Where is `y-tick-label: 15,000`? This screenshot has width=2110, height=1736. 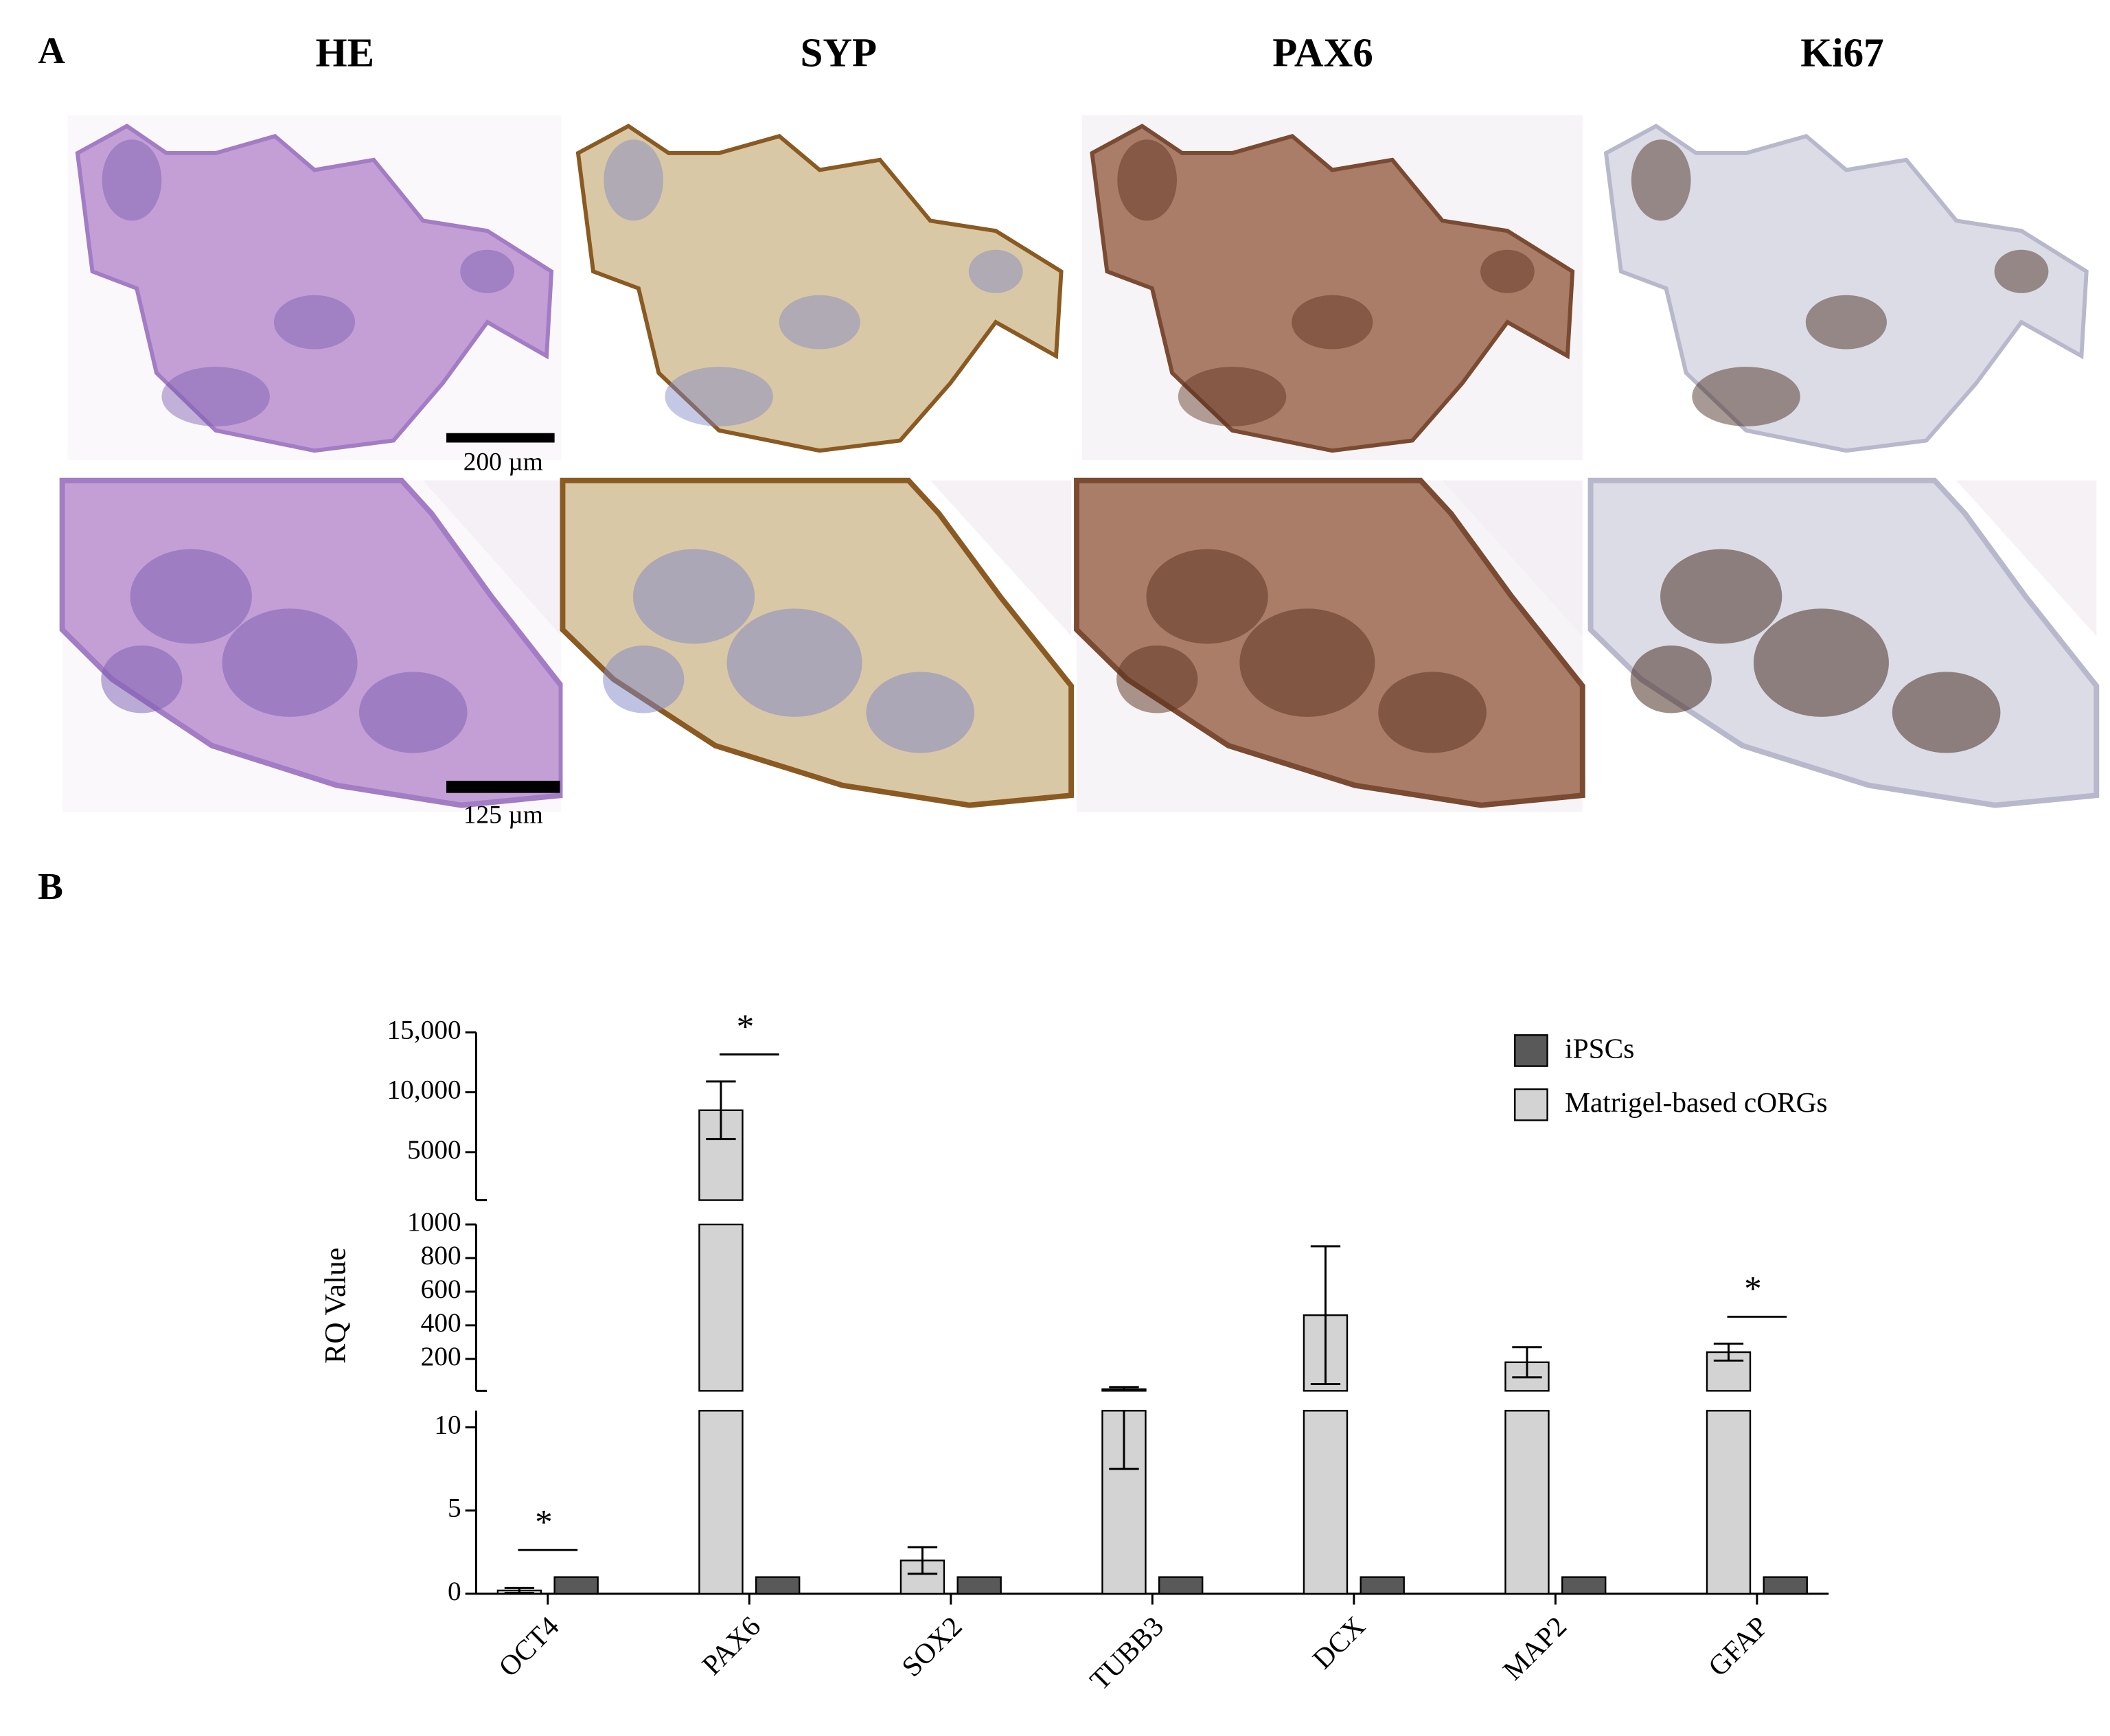
y-tick-label: 15,000 is located at coordinates (424, 1029).